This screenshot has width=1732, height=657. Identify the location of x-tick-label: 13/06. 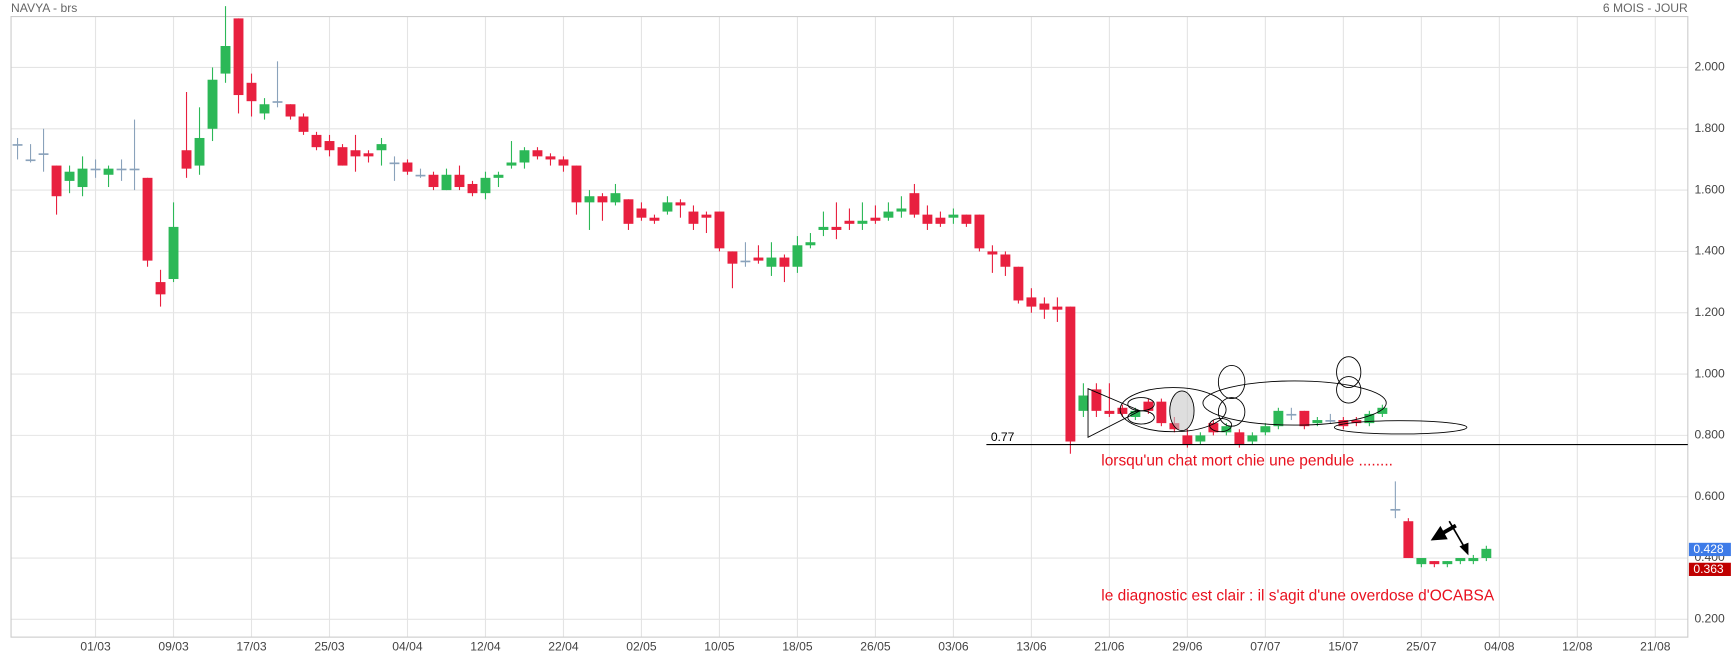
(1031, 646).